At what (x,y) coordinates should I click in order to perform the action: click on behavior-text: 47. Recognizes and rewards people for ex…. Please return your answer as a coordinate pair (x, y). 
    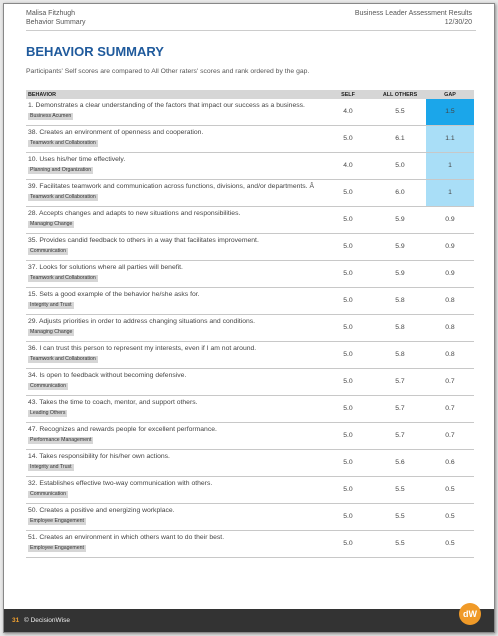
    Looking at the image, I should click on (122, 429).